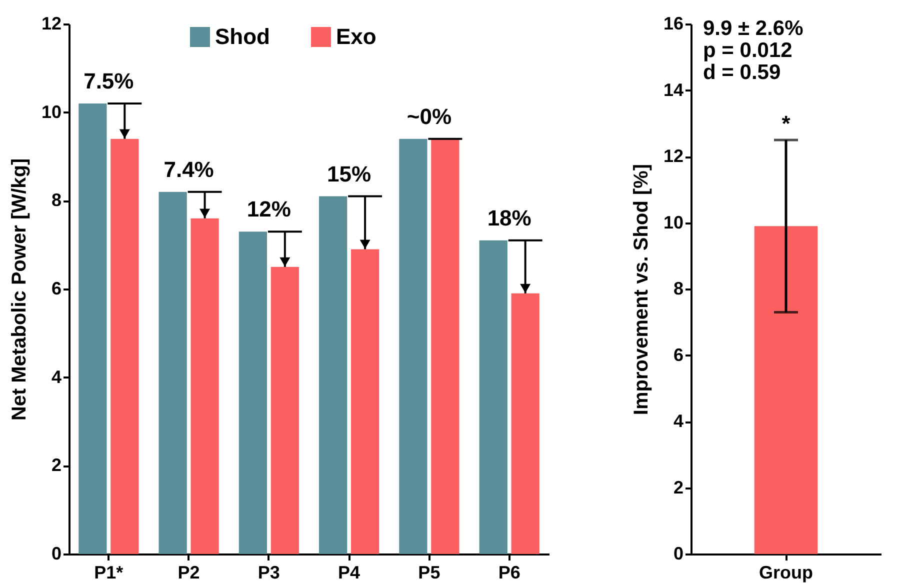 The image size is (901, 583). Describe the element at coordinates (189, 169) in the screenshot. I see `annotation: 7.4%` at that location.